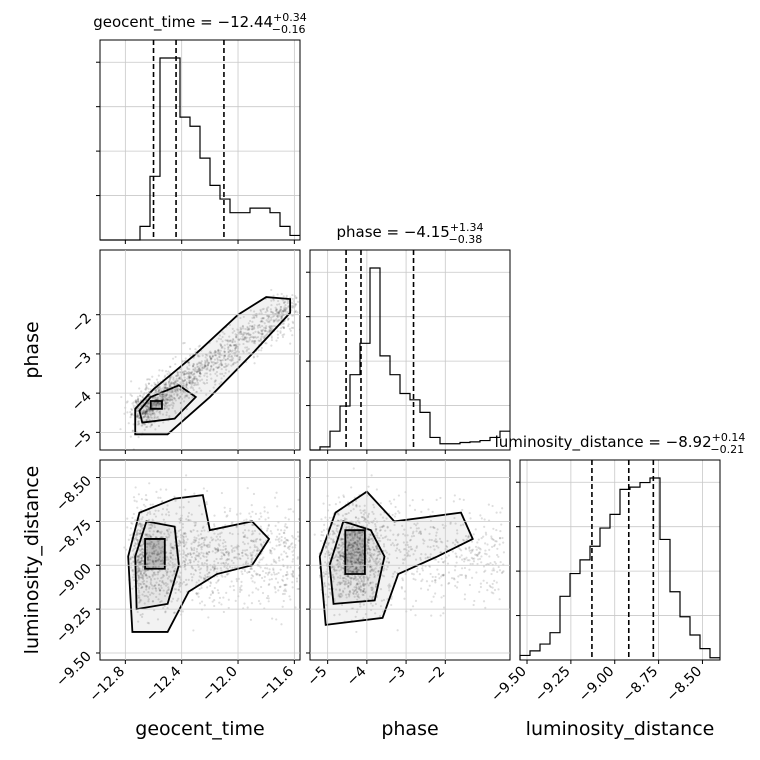 The width and height of the screenshot is (760, 760). What do you see at coordinates (164, 684) in the screenshot?
I see `x-tick-label: −12.4` at bounding box center [164, 684].